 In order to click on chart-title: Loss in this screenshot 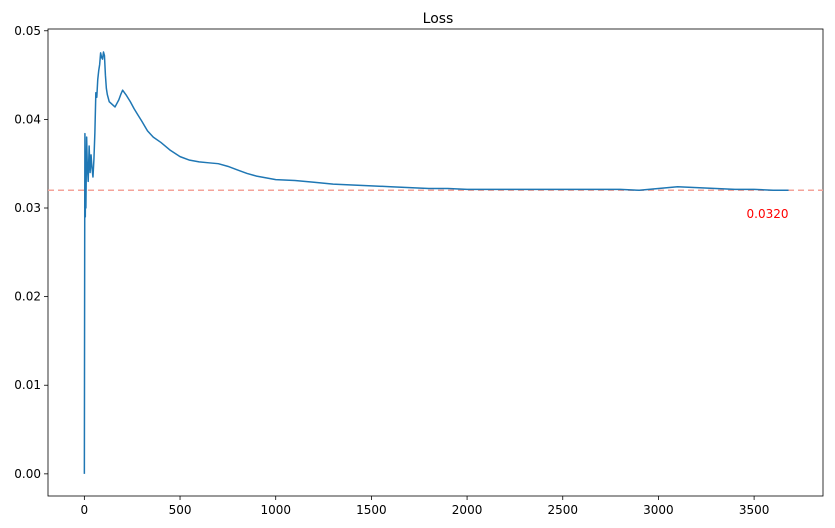, I will do `click(438, 19)`.